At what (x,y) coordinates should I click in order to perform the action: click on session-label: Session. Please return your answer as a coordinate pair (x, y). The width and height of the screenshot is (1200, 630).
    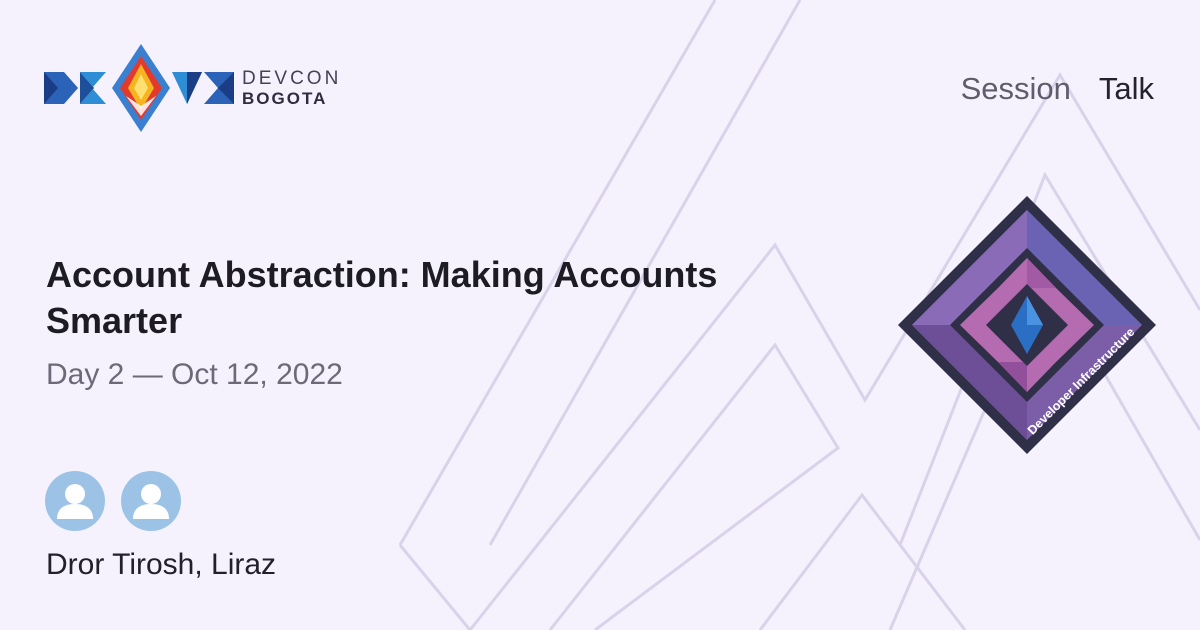
    Looking at the image, I should click on (1015, 88).